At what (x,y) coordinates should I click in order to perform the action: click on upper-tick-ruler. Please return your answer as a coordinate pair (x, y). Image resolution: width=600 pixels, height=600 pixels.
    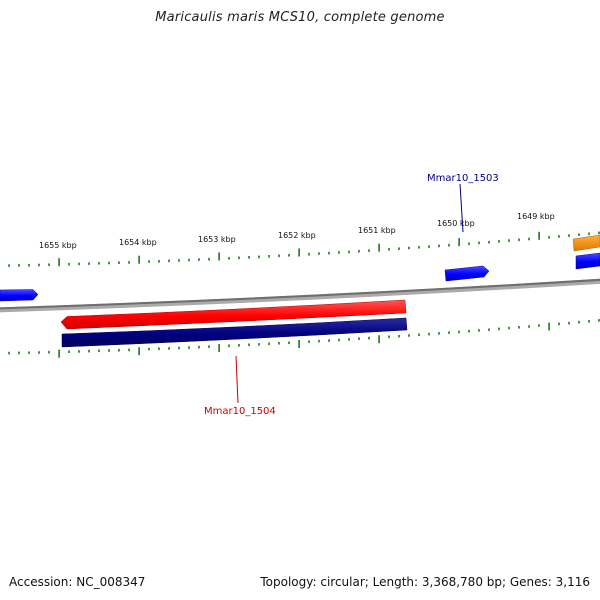
    Looking at the image, I should click on (304, 249).